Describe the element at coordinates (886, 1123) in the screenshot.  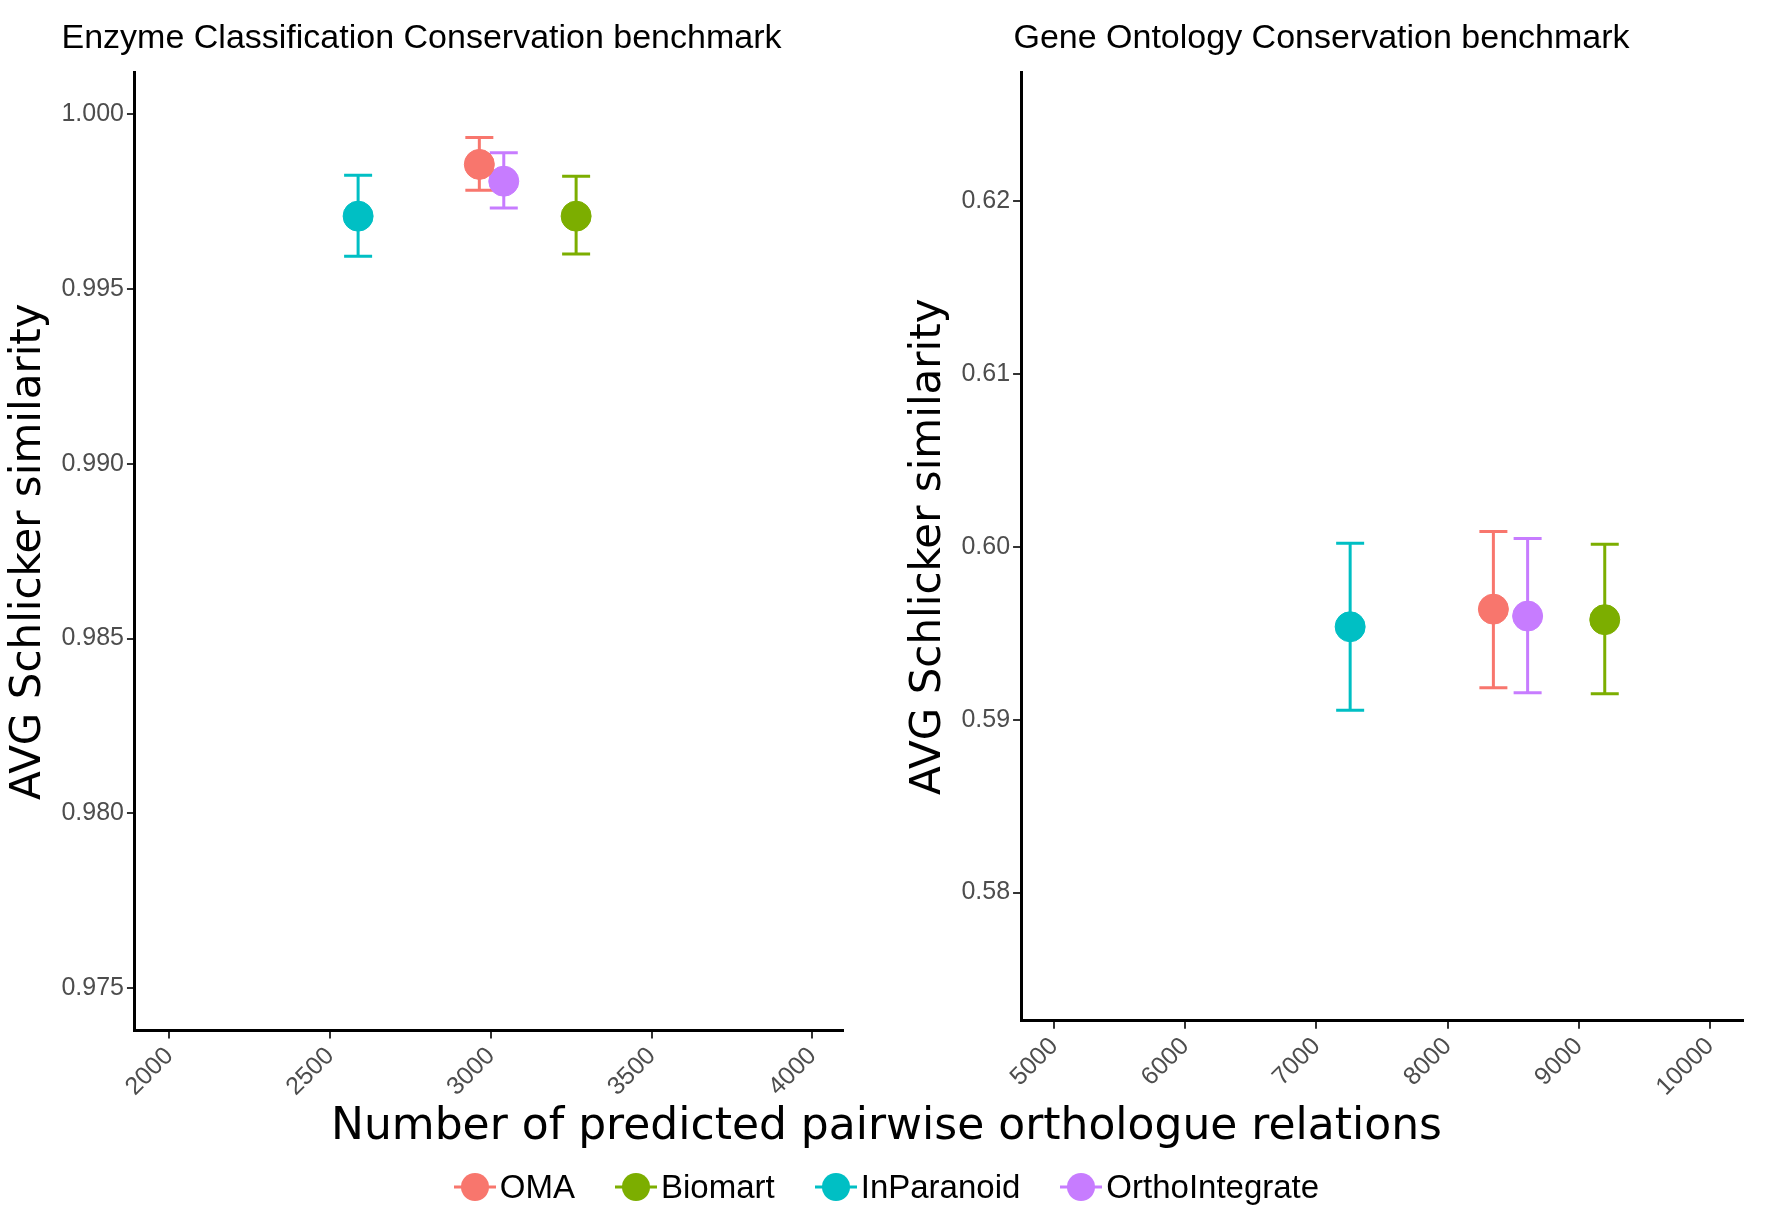
I see `x-axis-title: Number of predicted pairwise orthologue relations` at that location.